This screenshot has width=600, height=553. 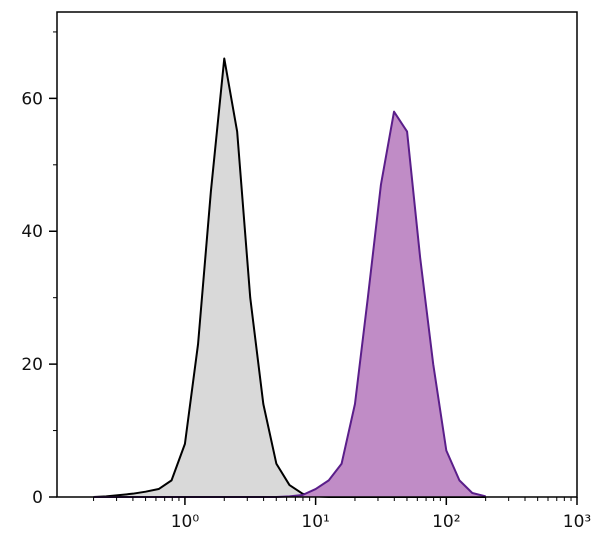 What do you see at coordinates (315, 522) in the screenshot?
I see `x-tick-label: 10¹` at bounding box center [315, 522].